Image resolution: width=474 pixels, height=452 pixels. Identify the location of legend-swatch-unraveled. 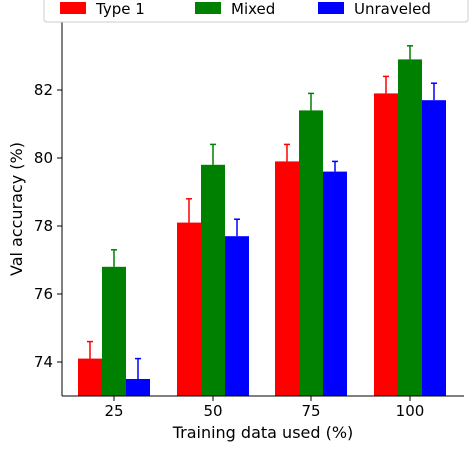
(331, 8).